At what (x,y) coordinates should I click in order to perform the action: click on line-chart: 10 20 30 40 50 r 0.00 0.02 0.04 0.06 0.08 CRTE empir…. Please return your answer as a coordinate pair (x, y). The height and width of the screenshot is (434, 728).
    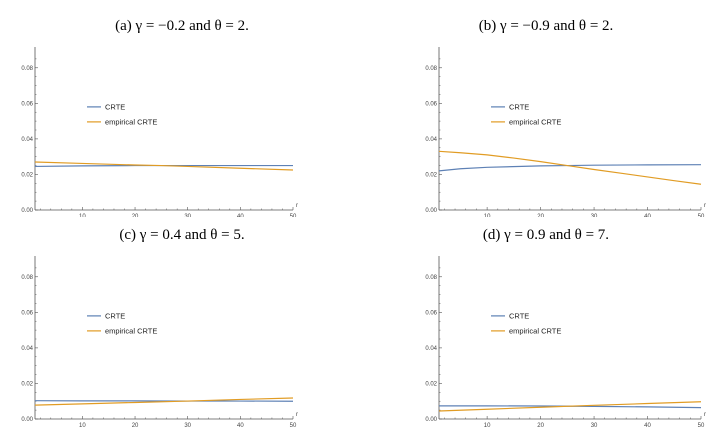
    Looking at the image, I should click on (159, 132).